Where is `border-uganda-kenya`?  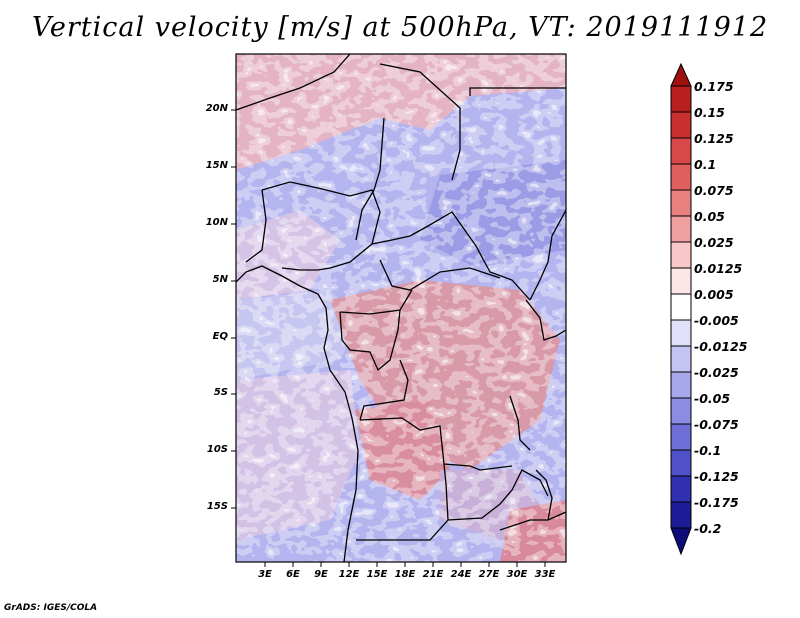 border-uganda-kenya is located at coordinates (545, 320).